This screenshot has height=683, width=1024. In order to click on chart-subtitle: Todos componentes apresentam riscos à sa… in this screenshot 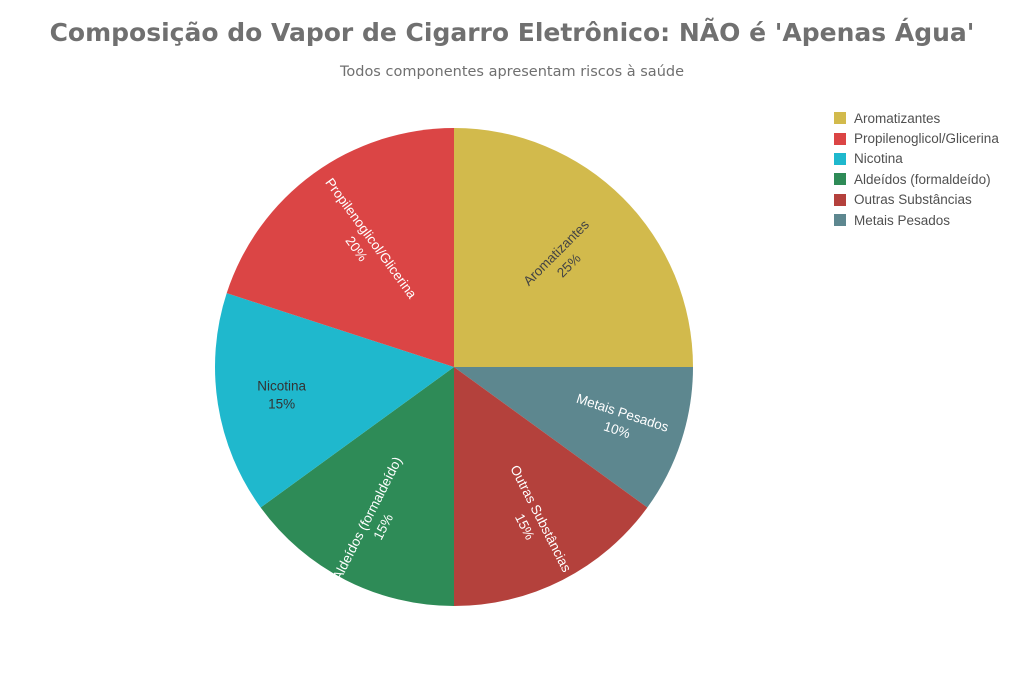, I will do `click(512, 72)`.